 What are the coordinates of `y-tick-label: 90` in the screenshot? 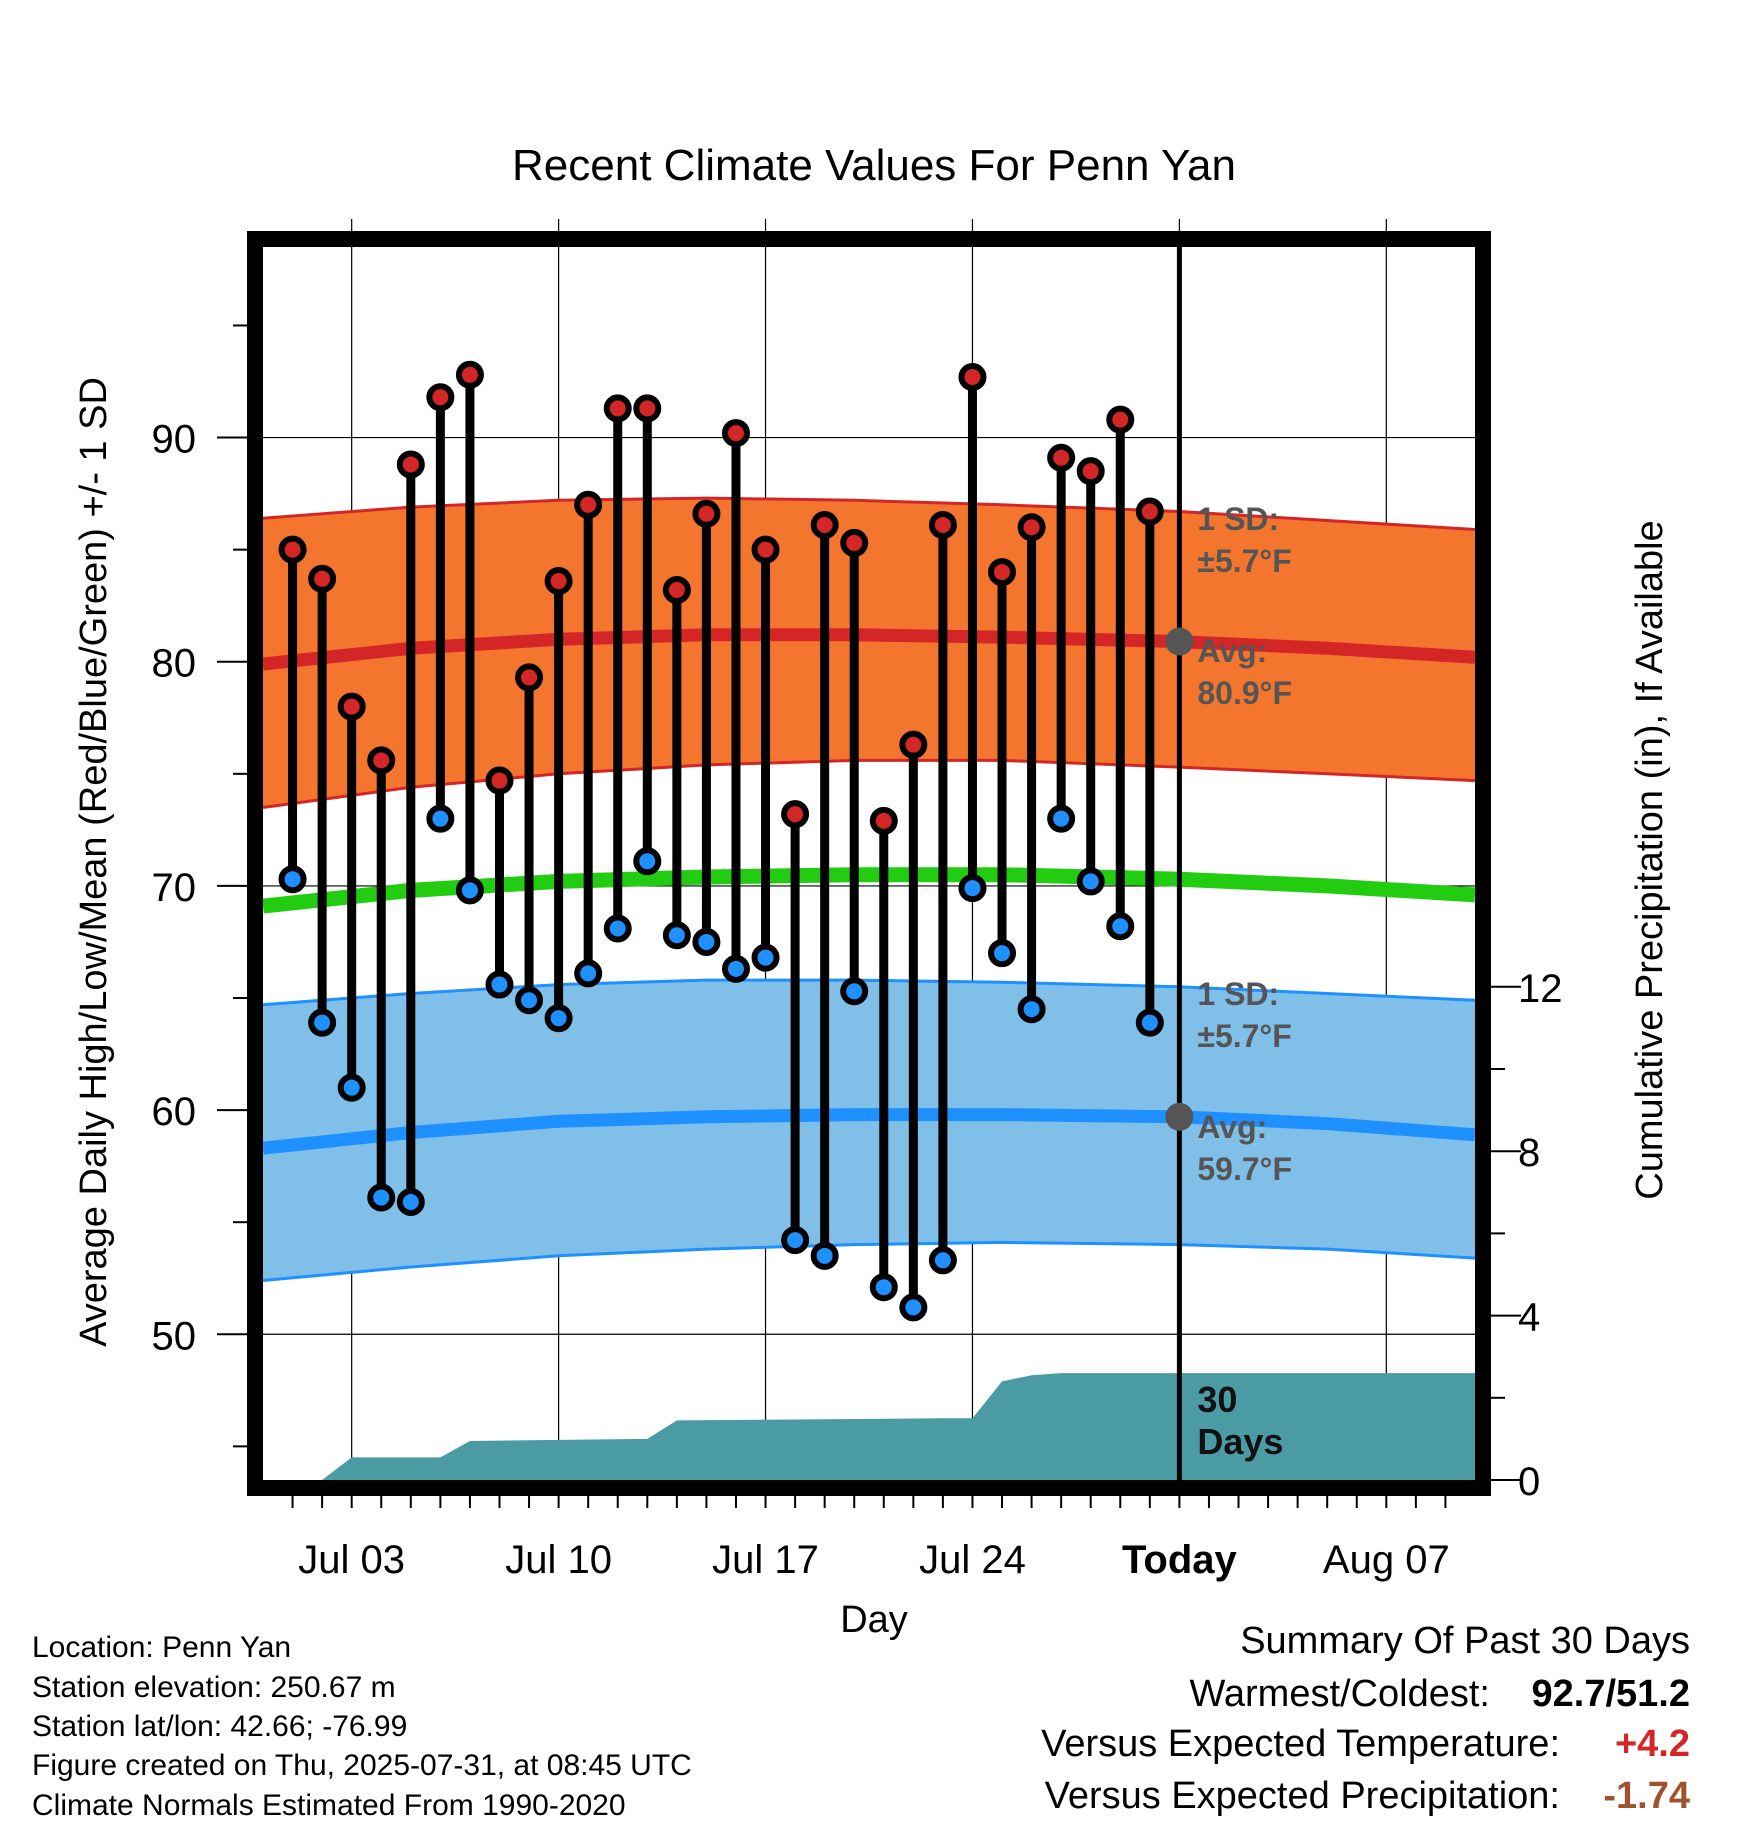 It's located at (174, 440).